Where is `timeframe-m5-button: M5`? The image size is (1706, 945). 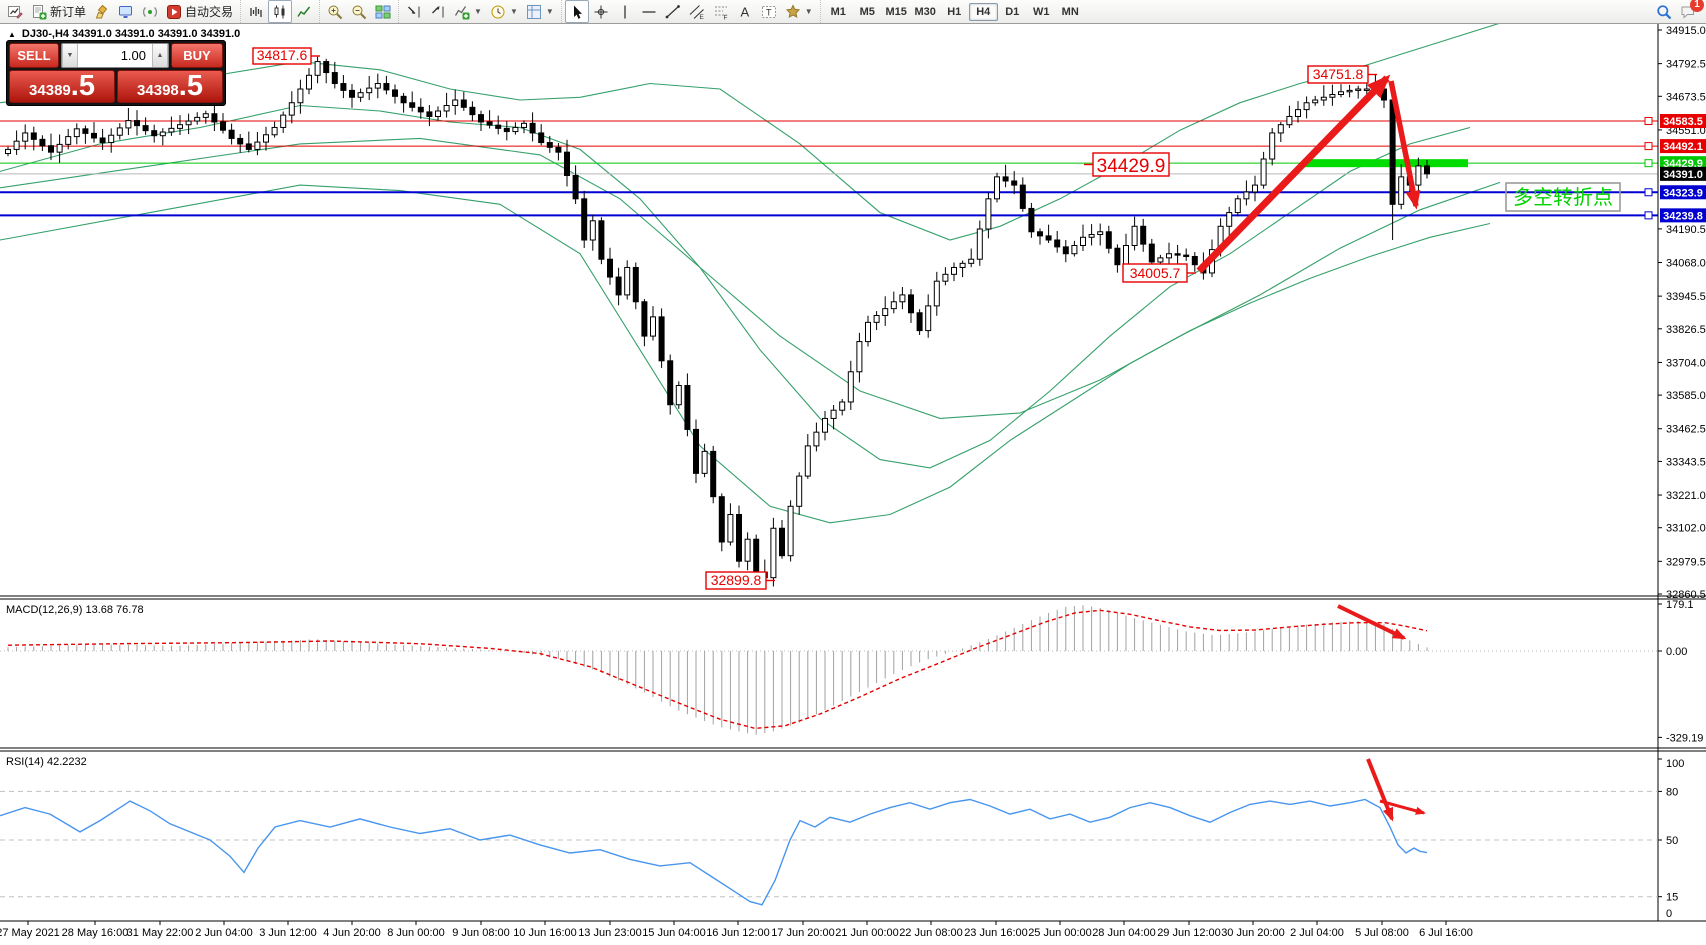
timeframe-m5-button: M5 is located at coordinates (867, 11).